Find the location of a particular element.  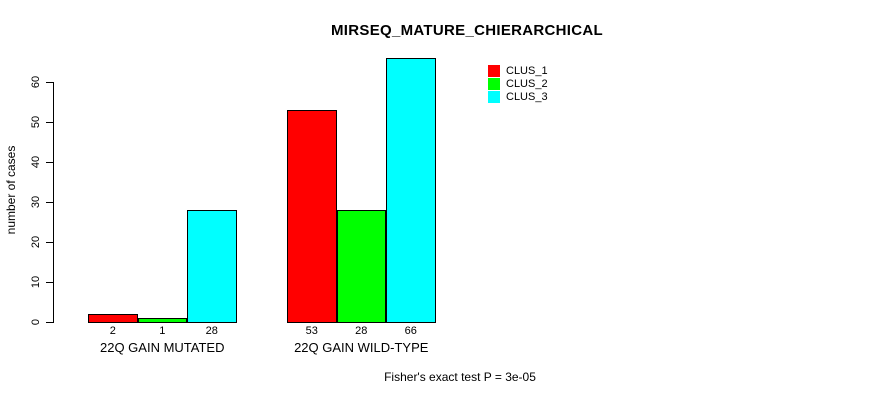

bar-value-label: 66 is located at coordinates (410, 331).